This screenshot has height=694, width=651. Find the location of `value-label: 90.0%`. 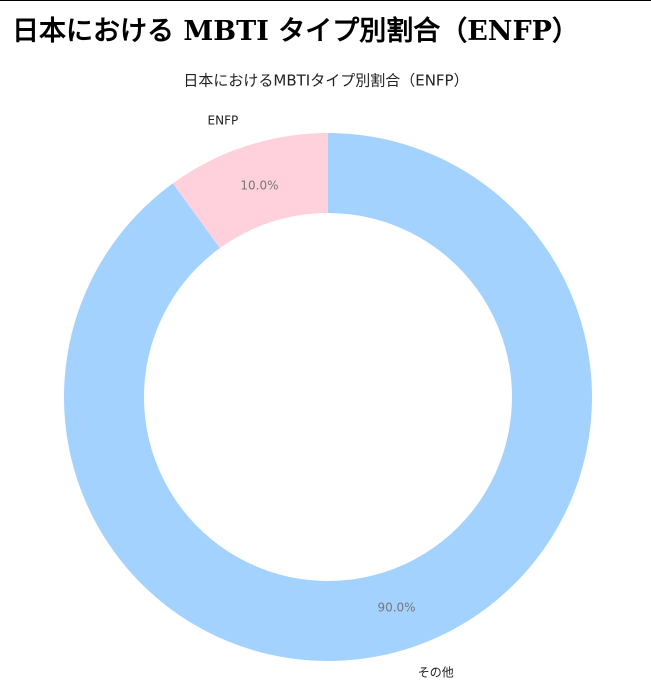

value-label: 90.0% is located at coordinates (396, 607).